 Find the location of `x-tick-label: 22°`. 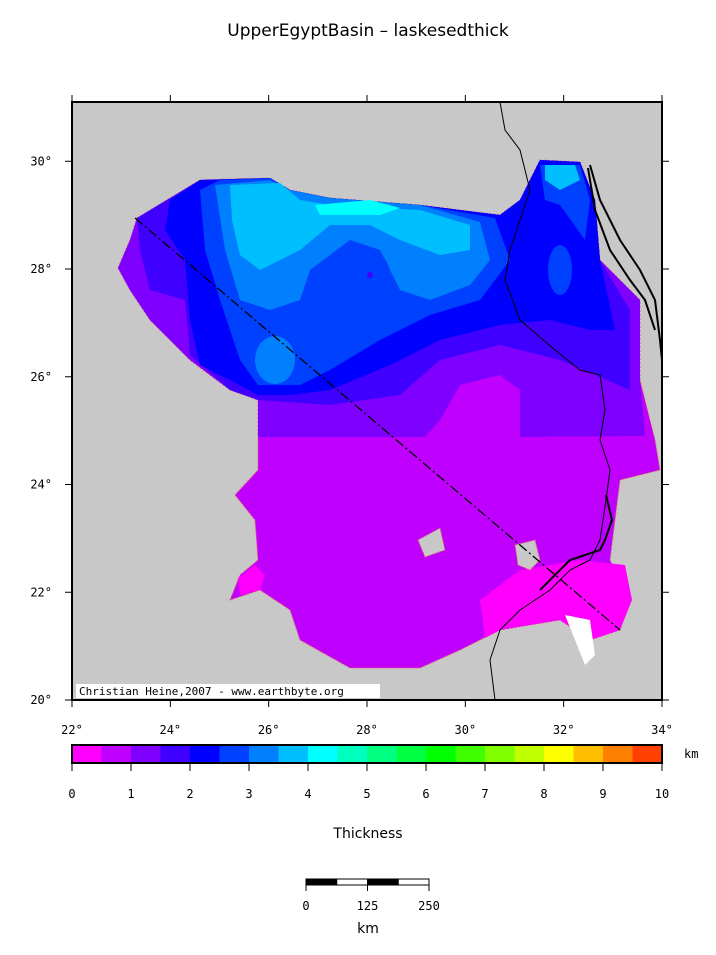

x-tick-label: 22° is located at coordinates (72, 730).